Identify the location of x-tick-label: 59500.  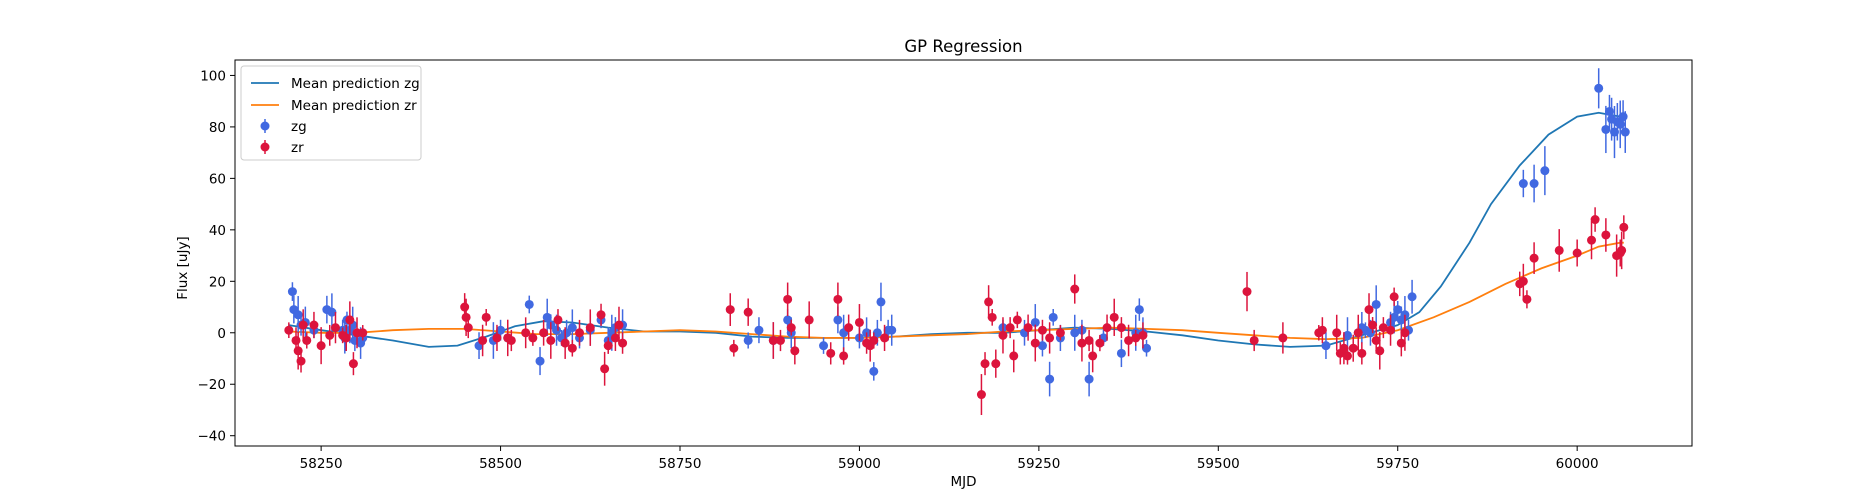
(1218, 464).